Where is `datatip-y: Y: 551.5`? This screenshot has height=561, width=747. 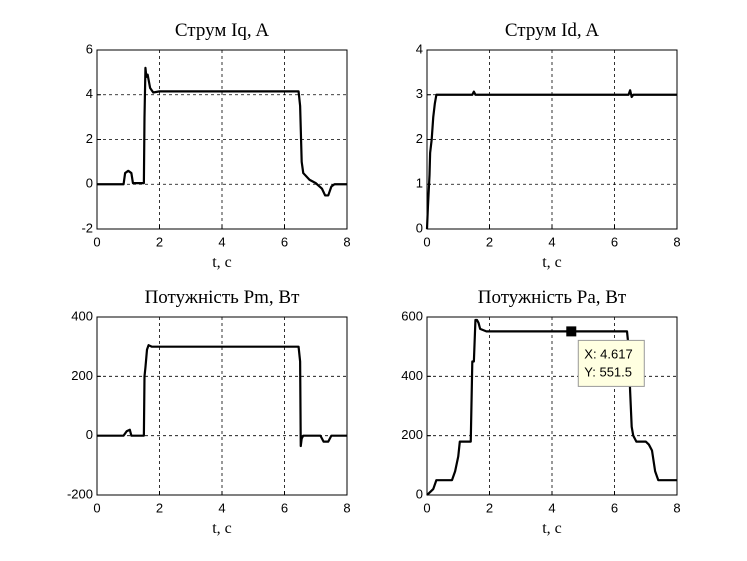 datatip-y: Y: 551.5 is located at coordinates (608, 371).